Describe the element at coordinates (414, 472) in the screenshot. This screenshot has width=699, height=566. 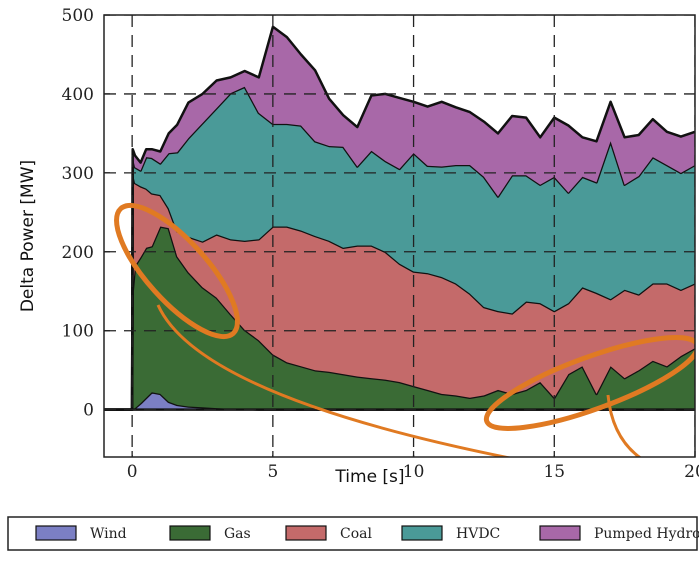
I see `x-tick-label: 10` at that location.